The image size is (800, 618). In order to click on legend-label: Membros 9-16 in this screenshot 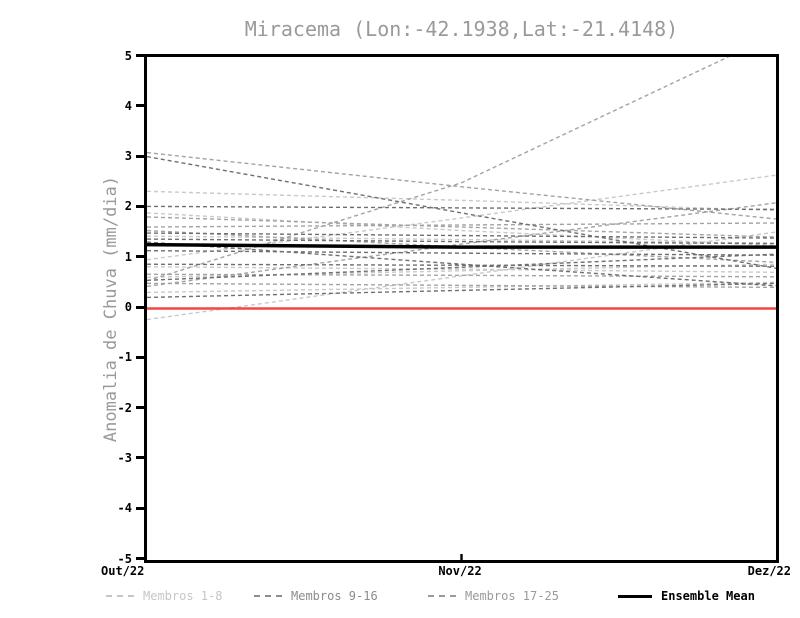, I will do `click(334, 596)`.